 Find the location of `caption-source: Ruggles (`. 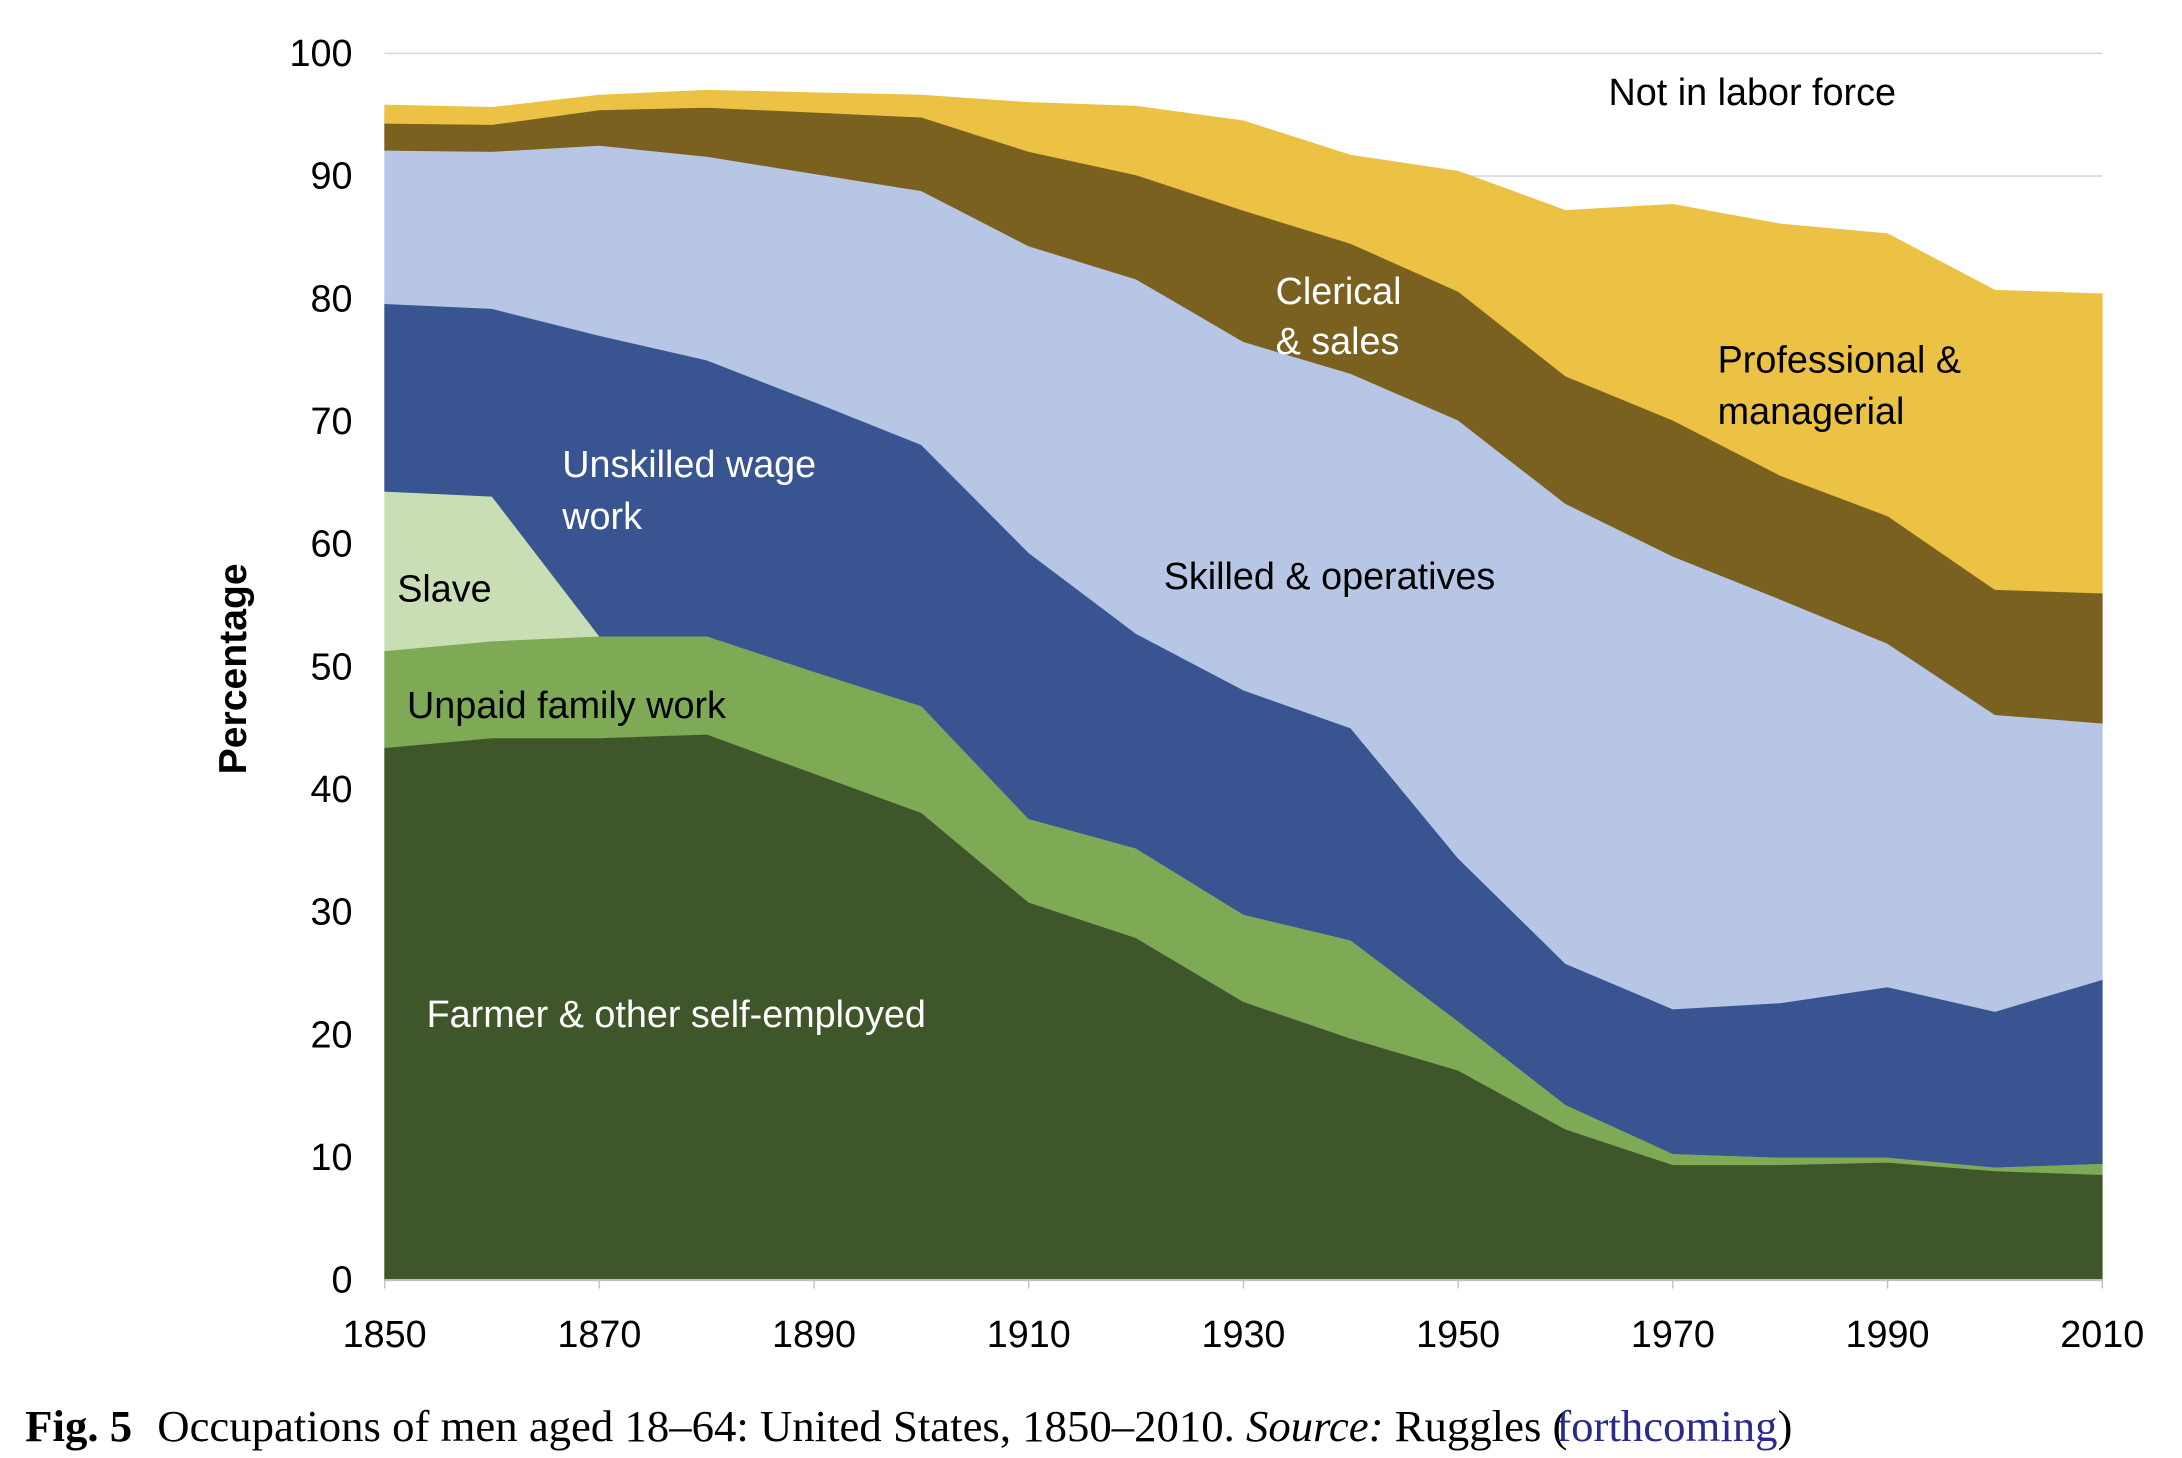

caption-source: Ruggles ( is located at coordinates (1481, 1426).